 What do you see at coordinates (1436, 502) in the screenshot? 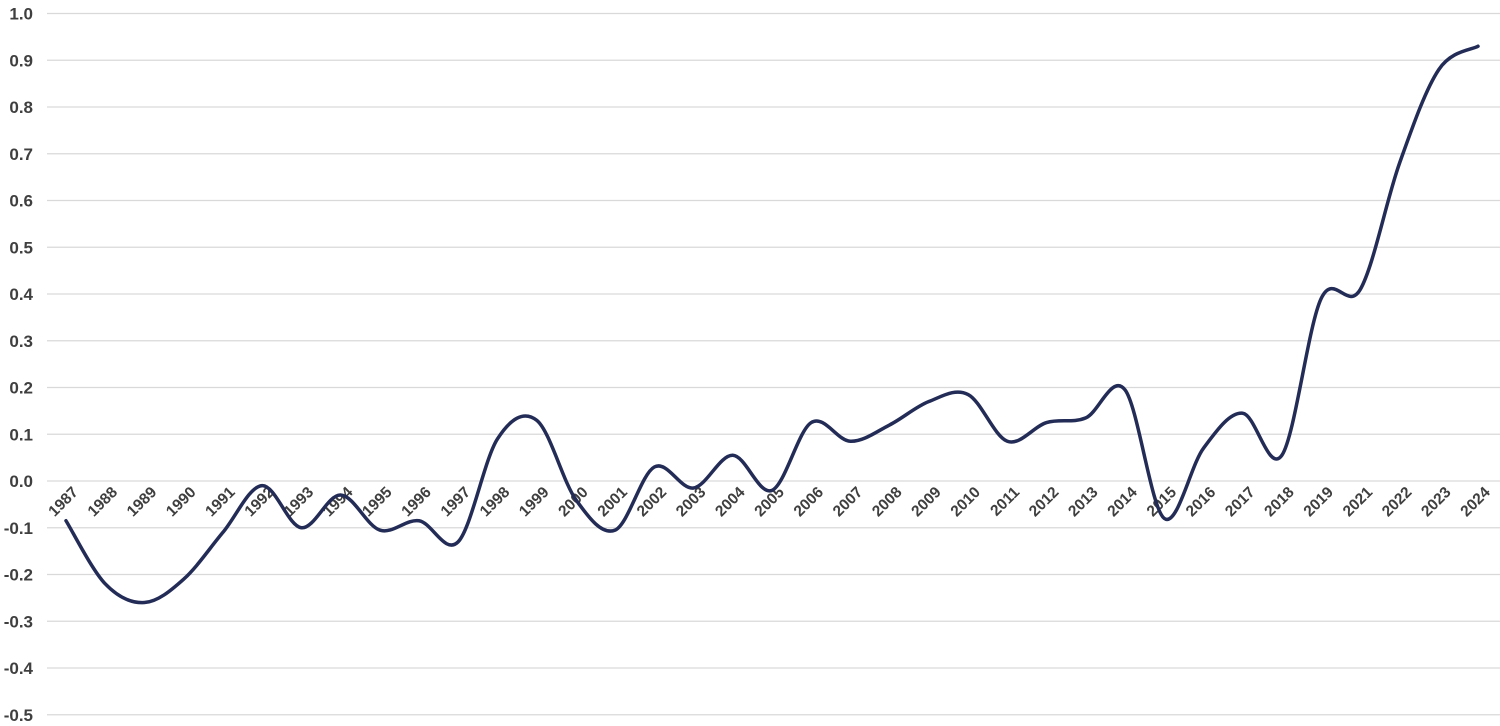
I see `x-axis-tick-label: 2023` at bounding box center [1436, 502].